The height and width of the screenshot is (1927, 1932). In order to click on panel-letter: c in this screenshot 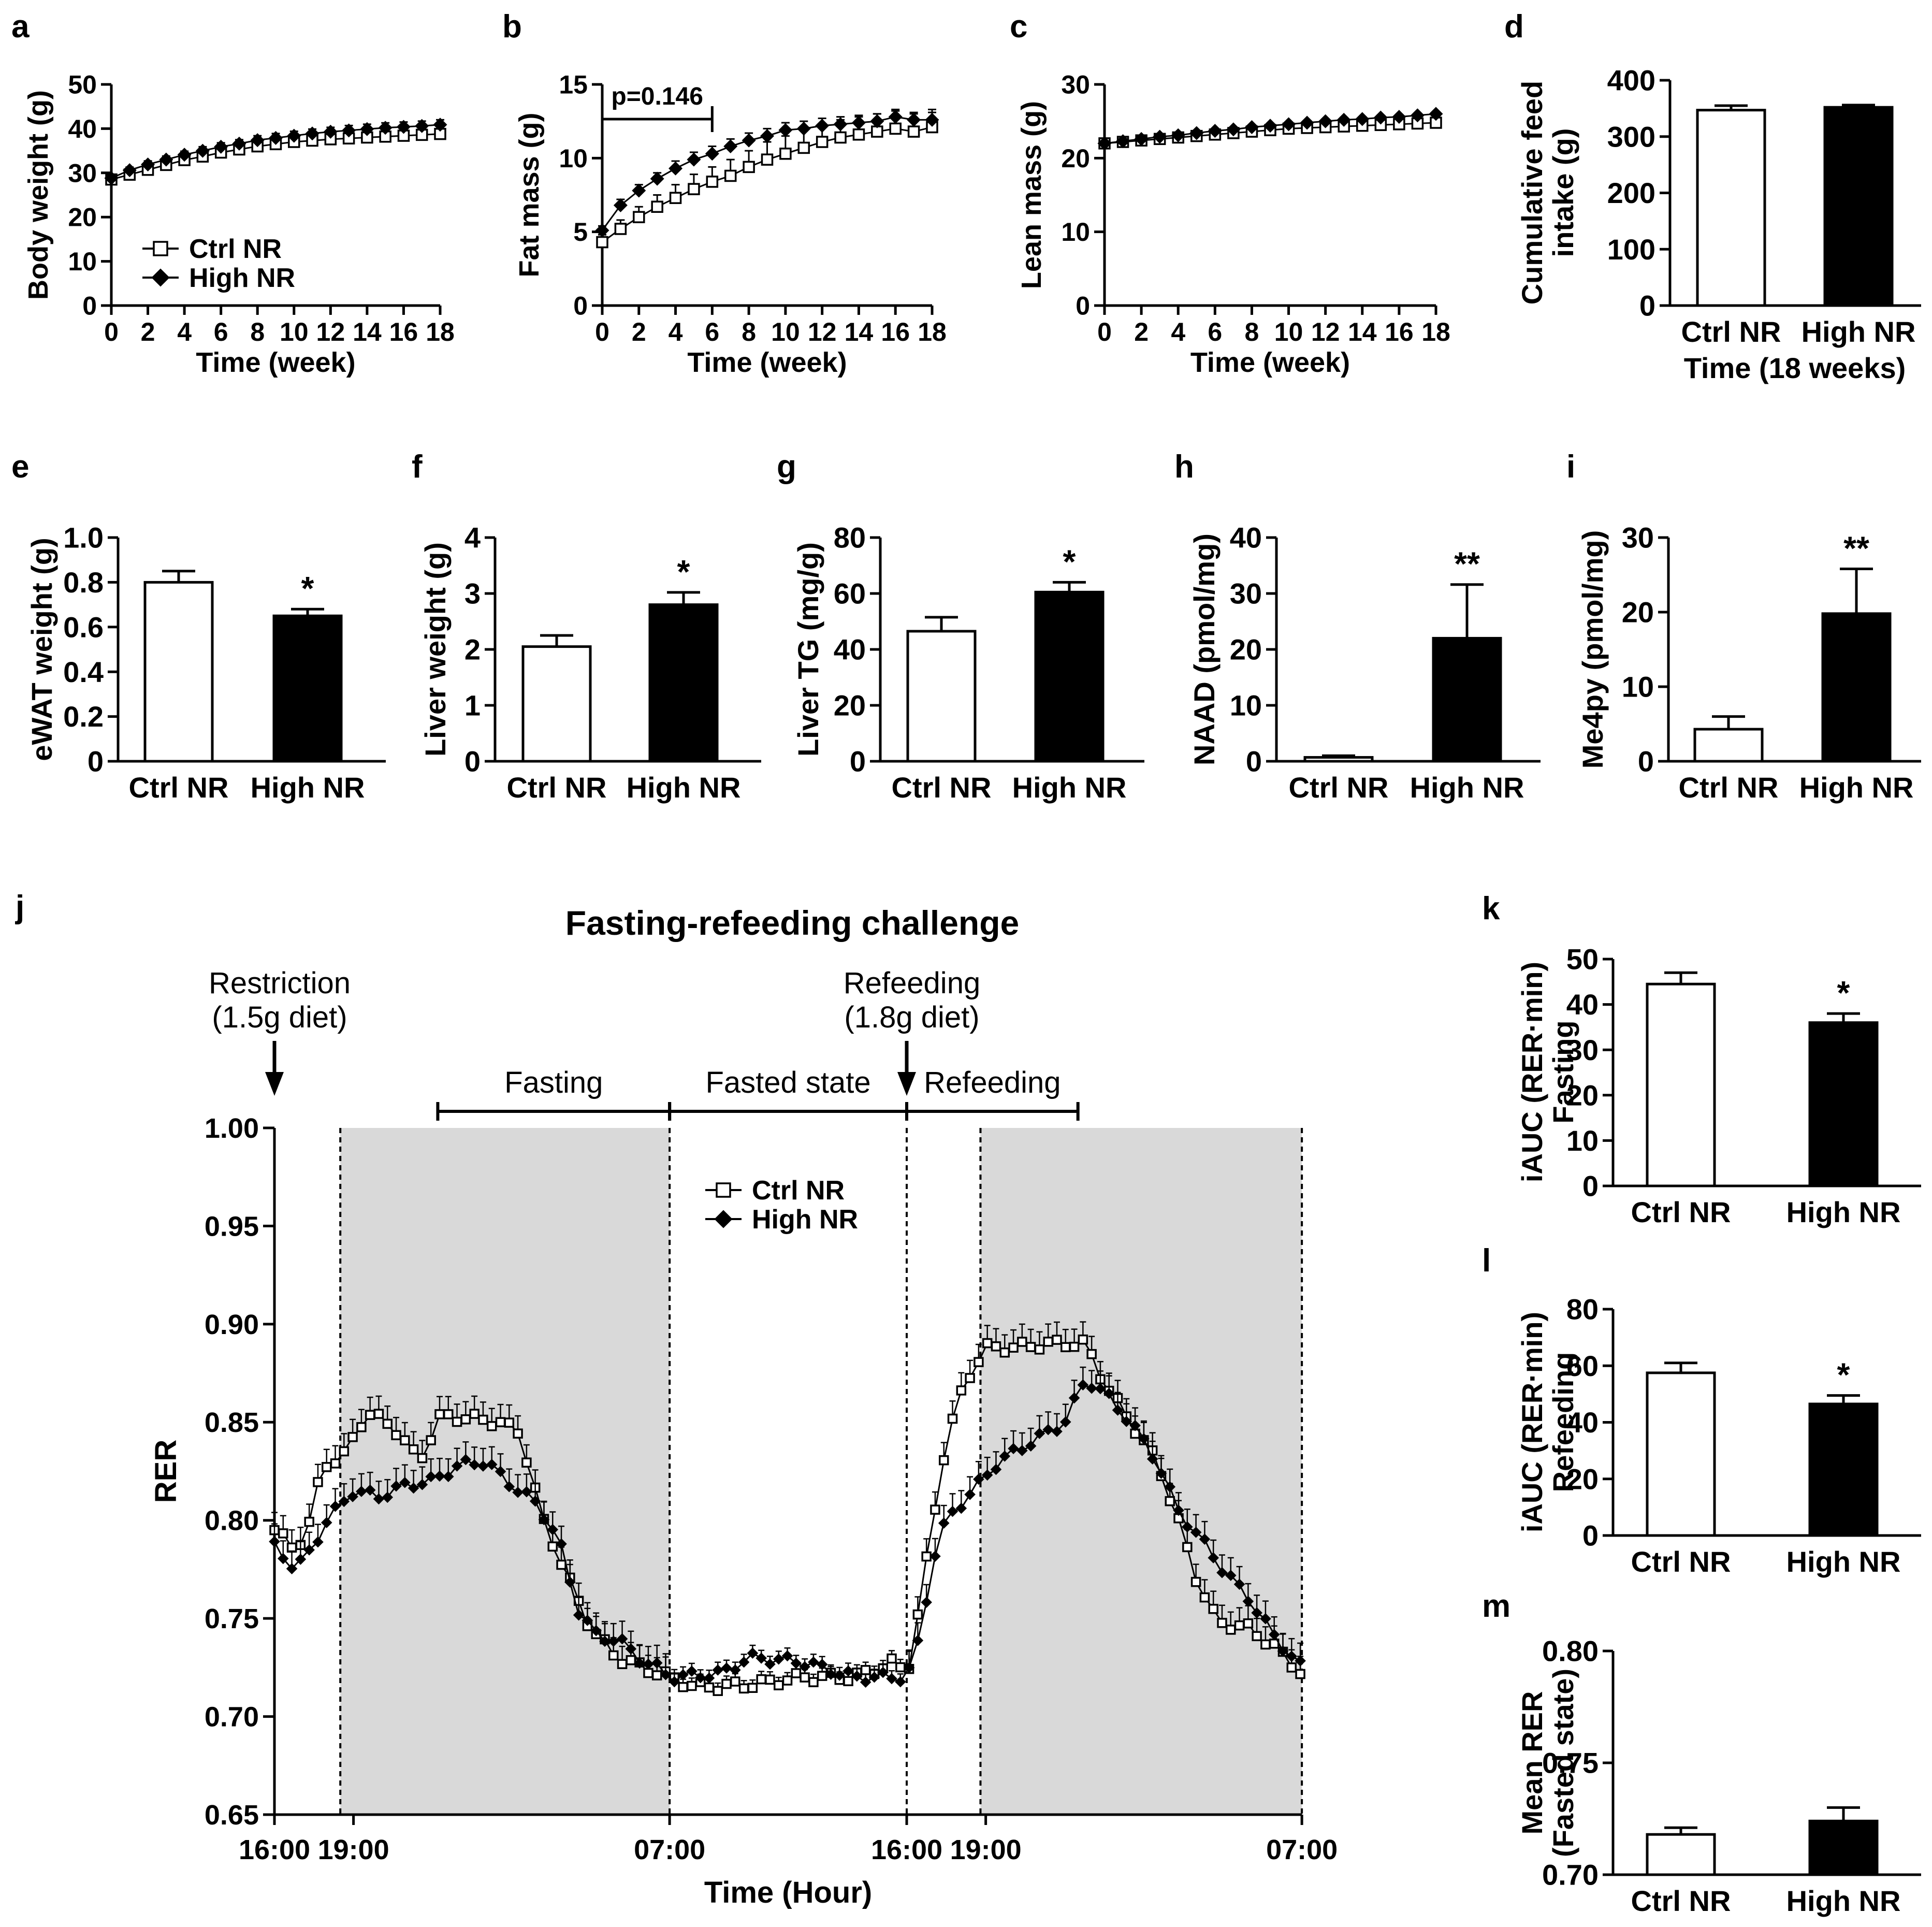, I will do `click(1018, 27)`.